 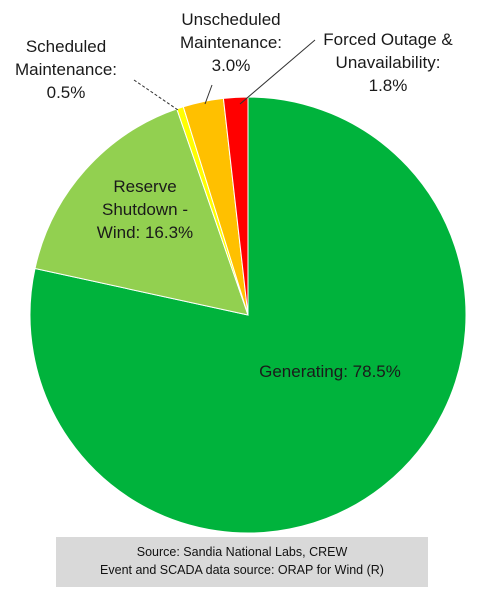 I want to click on slice-label: Reserve Shutdown -Wind: 16.3%, so click(x=145, y=209).